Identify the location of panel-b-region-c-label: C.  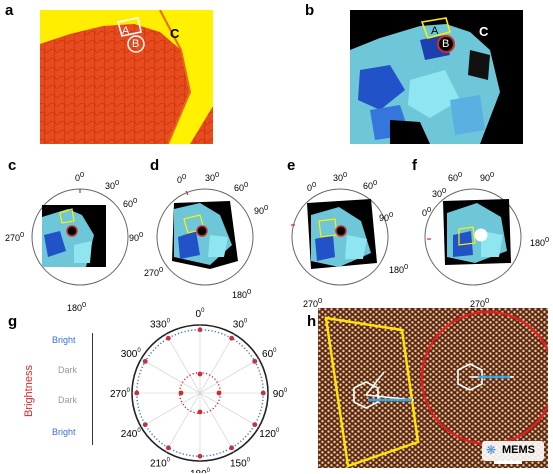
(484, 31).